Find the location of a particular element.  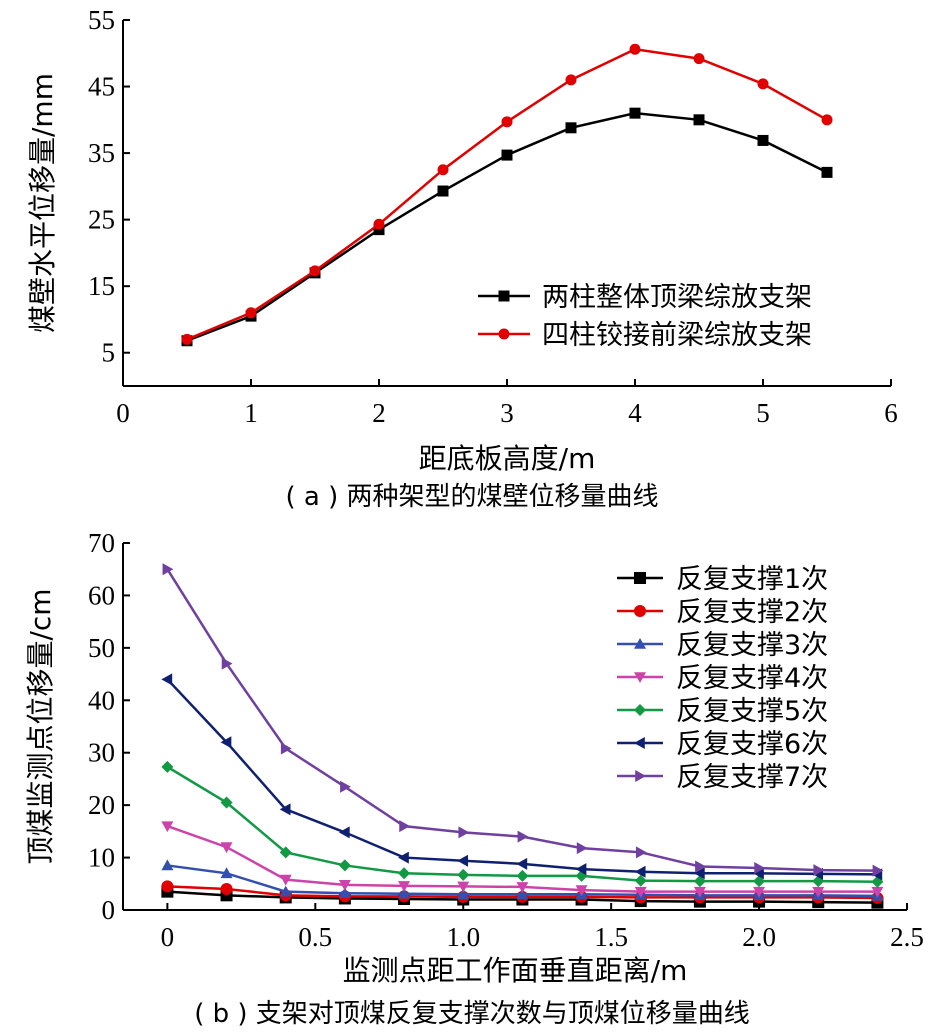

legend-item: 反复支撑3次 is located at coordinates (722, 645).